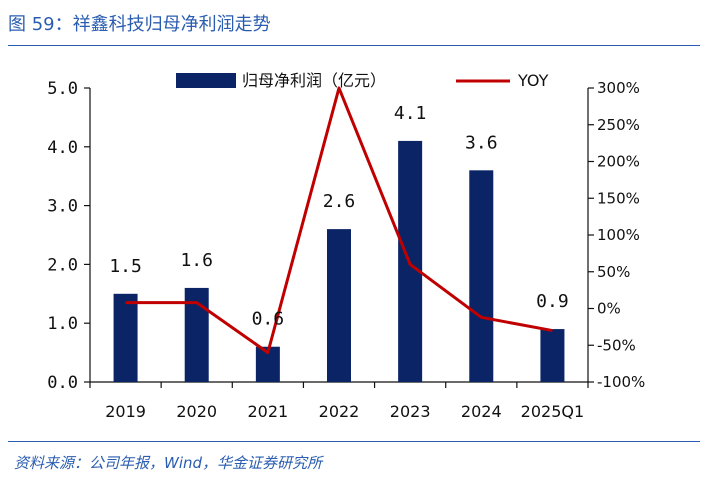 The image size is (708, 483). Describe the element at coordinates (267, 411) in the screenshot. I see `x-category-label: 2021` at that location.